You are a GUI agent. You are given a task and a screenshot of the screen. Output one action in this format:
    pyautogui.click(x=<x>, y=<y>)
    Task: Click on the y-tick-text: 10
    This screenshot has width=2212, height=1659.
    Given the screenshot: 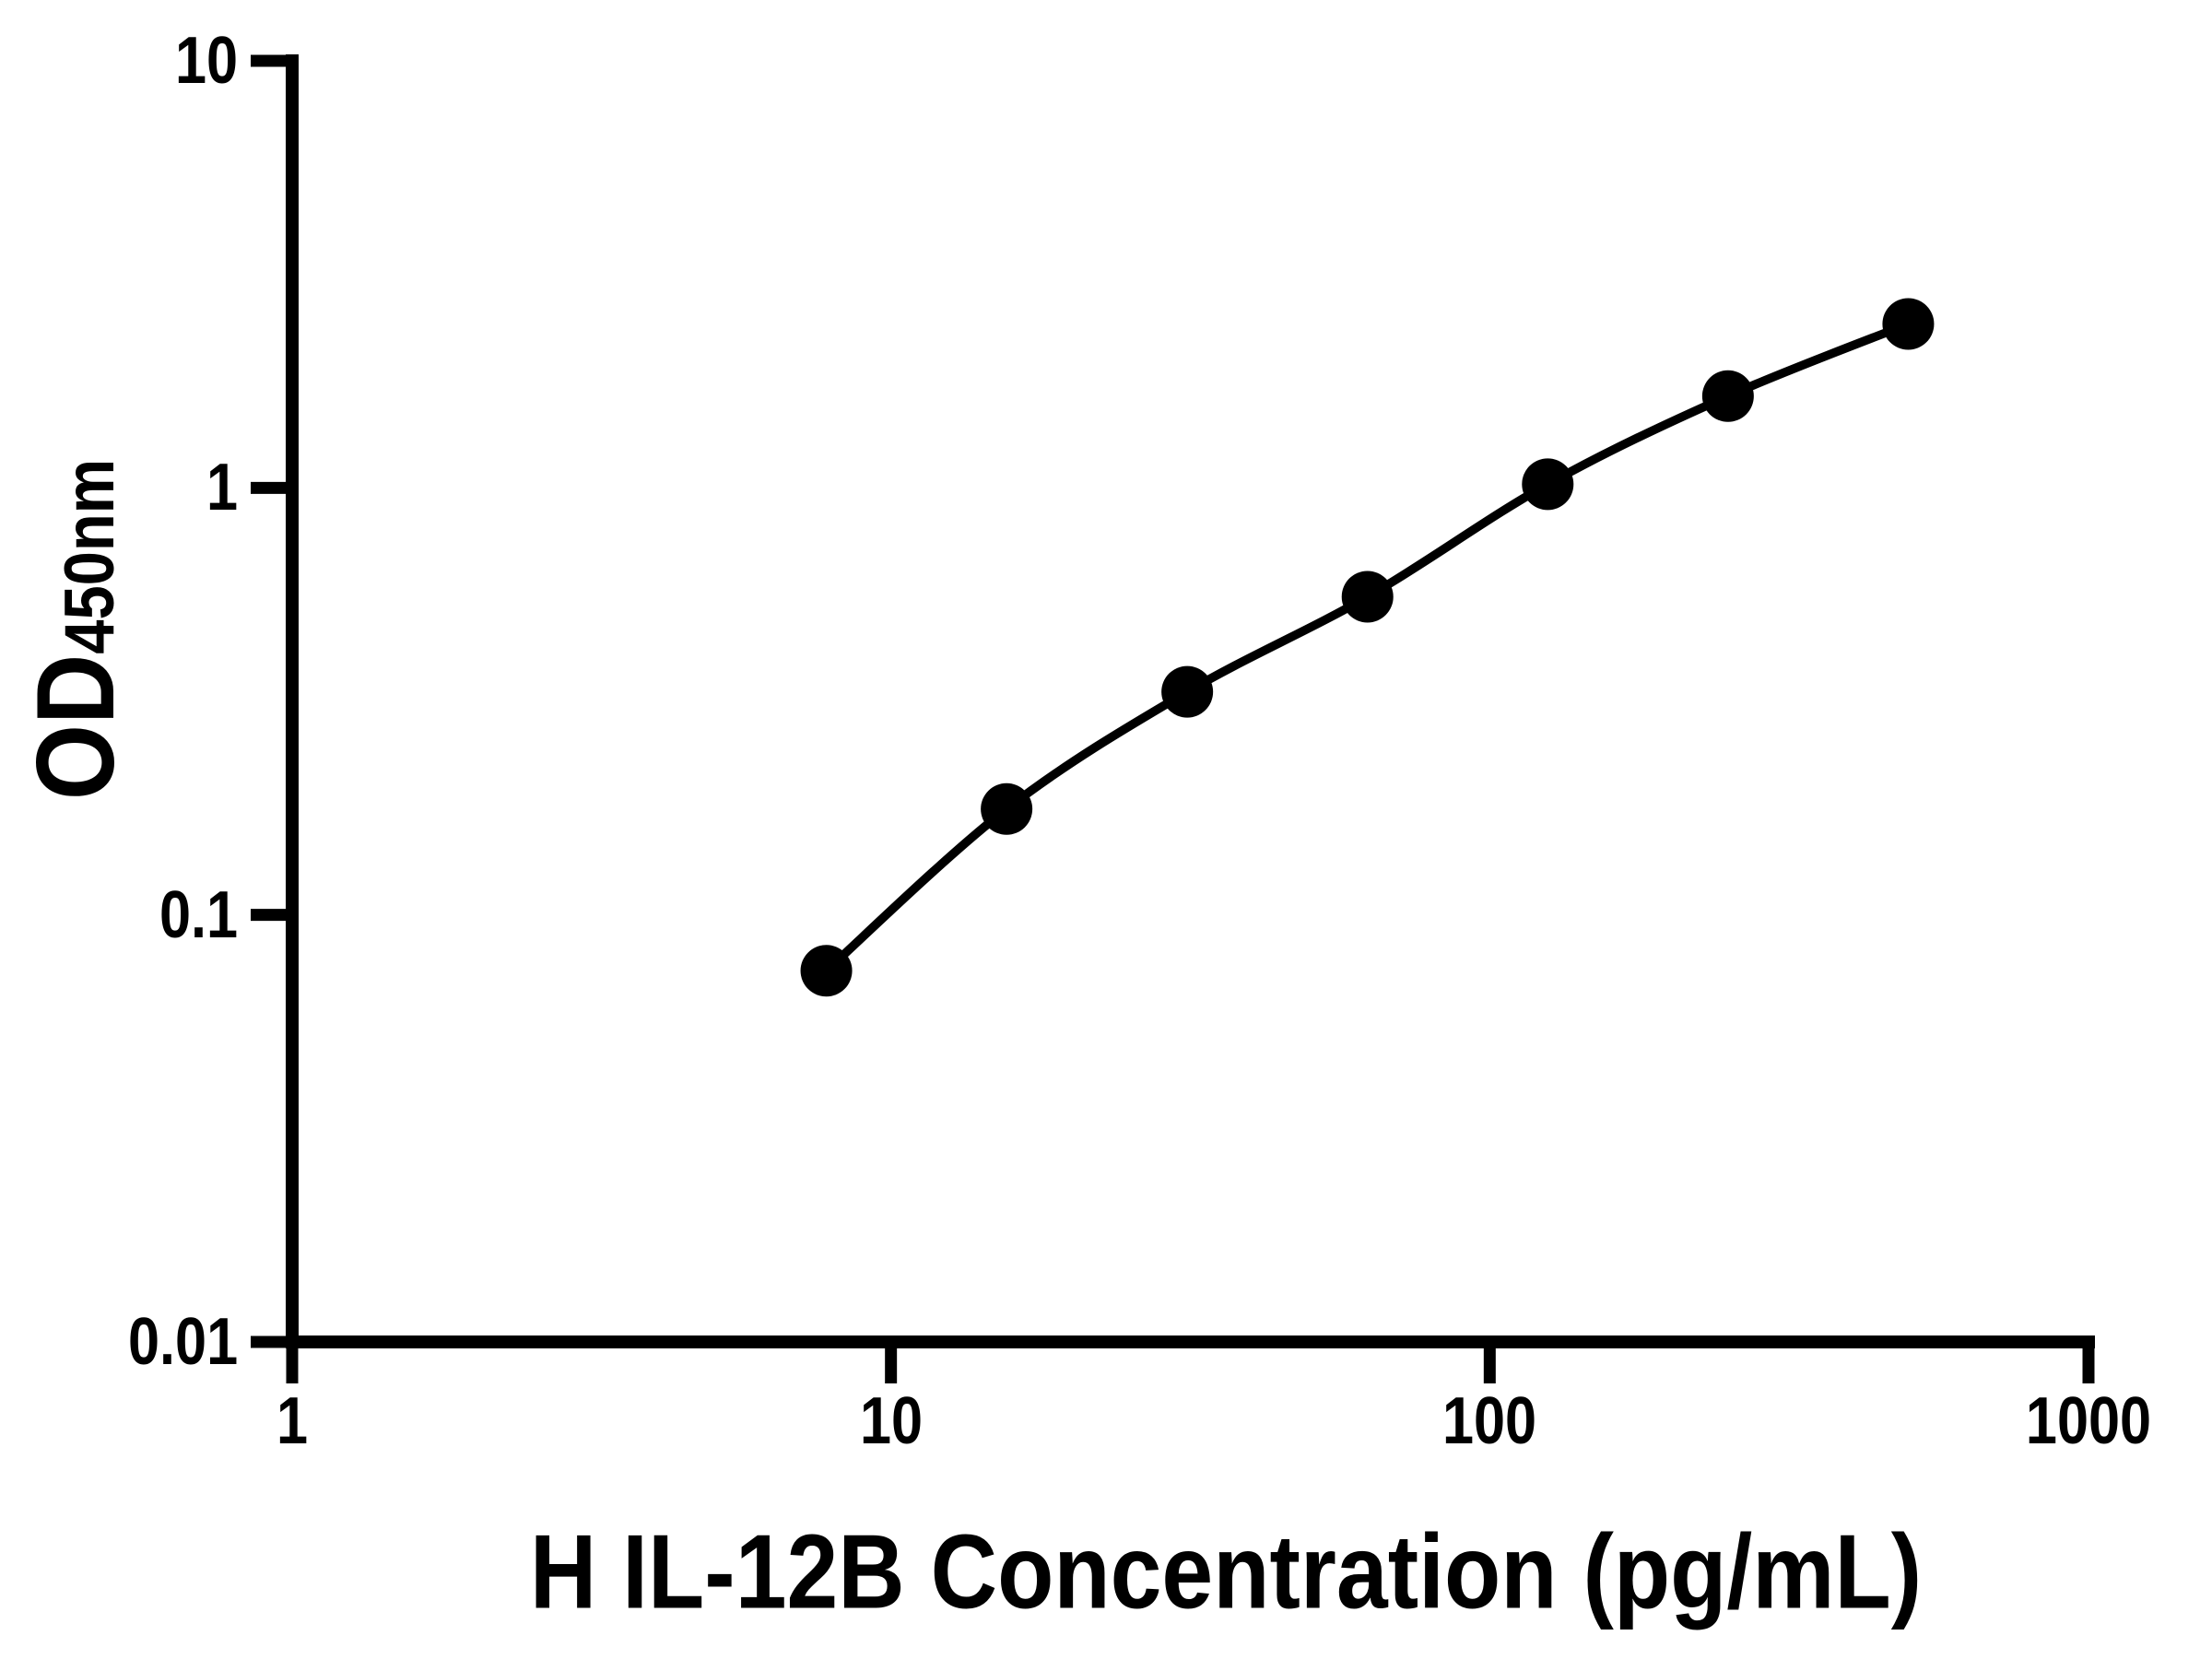 What is the action you would take?
    pyautogui.click(x=206, y=61)
    